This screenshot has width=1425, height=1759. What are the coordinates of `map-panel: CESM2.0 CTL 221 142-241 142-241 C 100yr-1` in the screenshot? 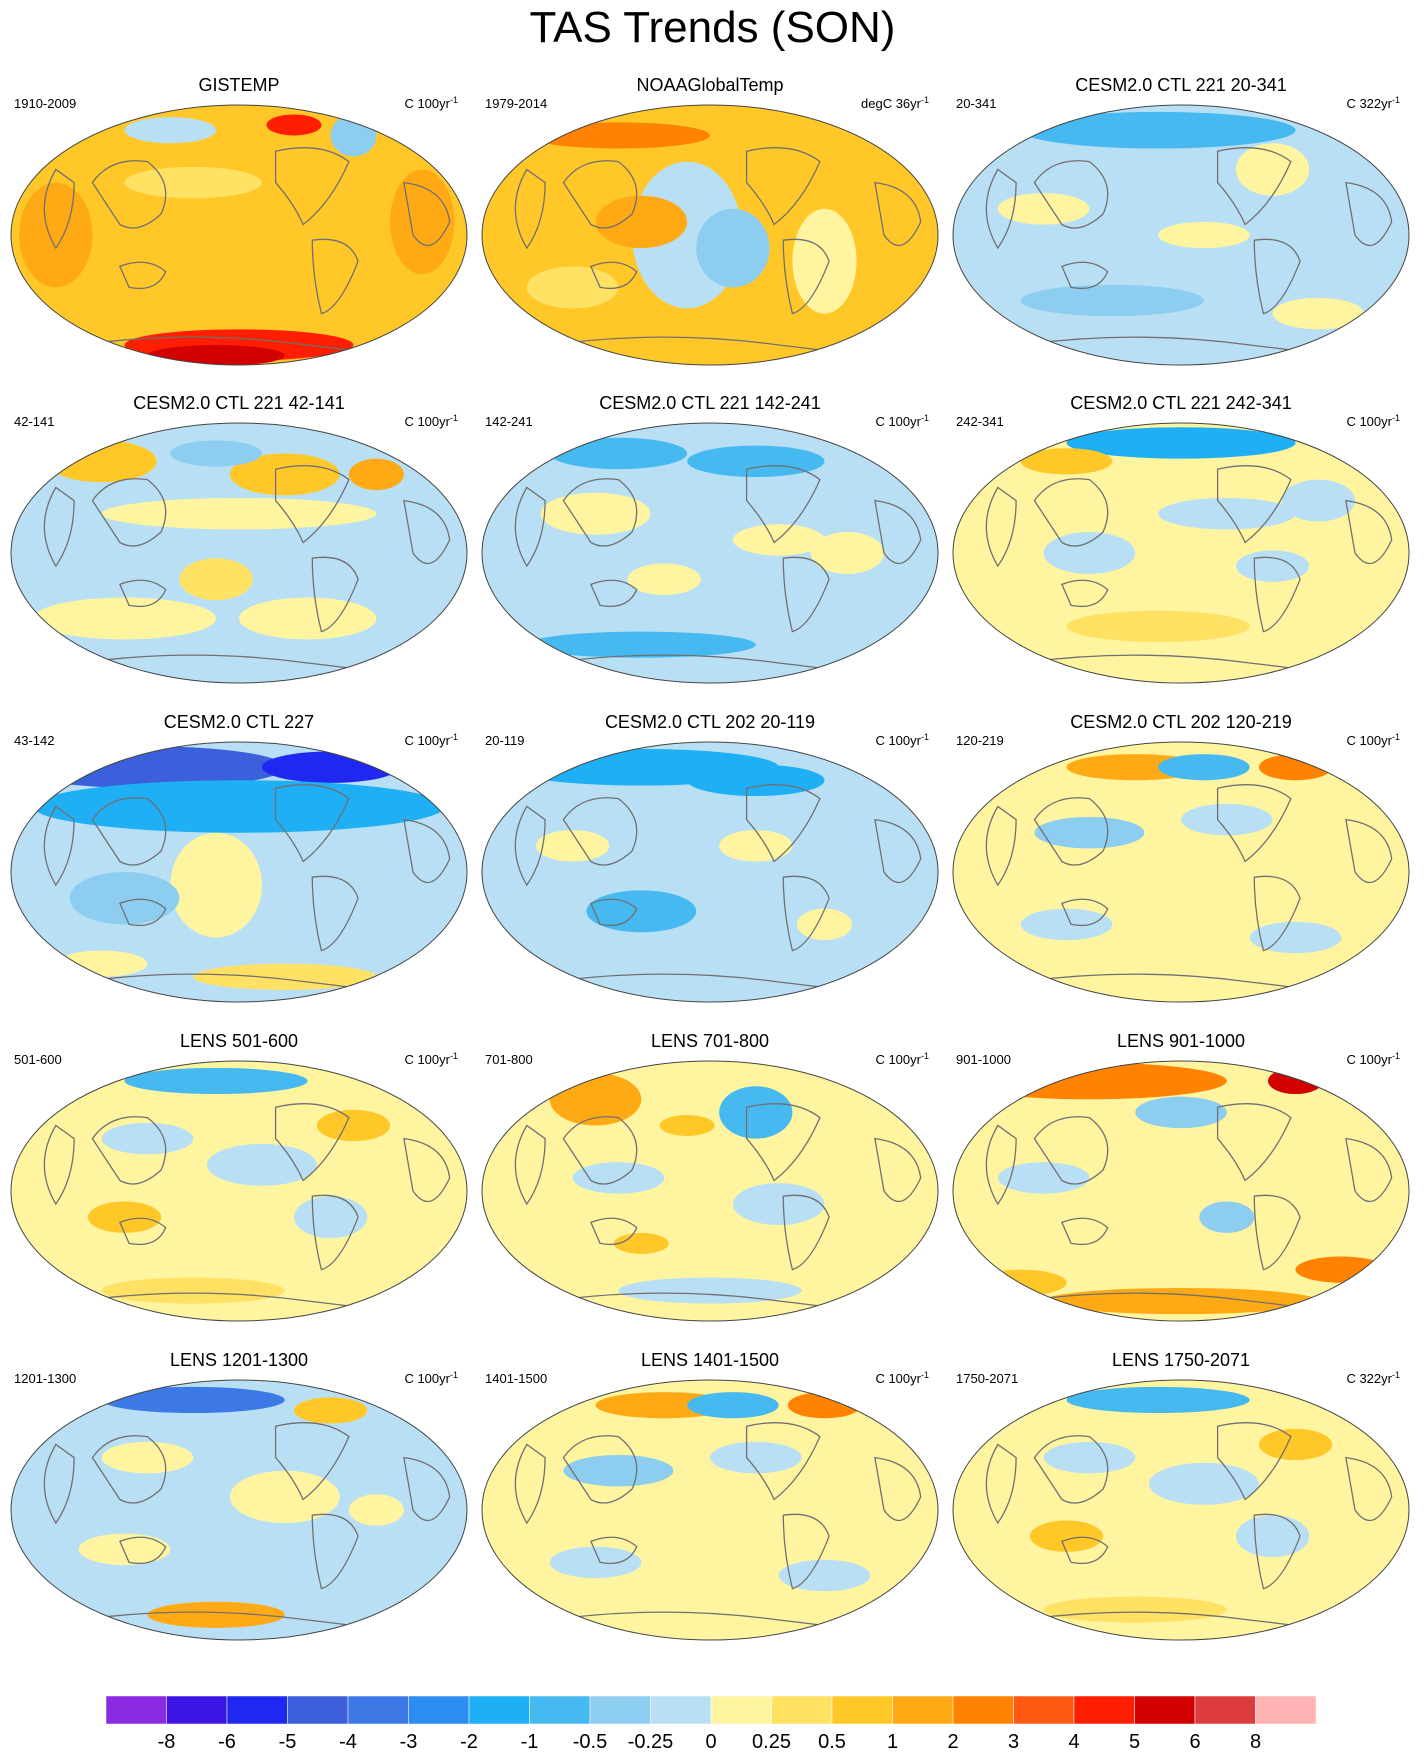 It's located at (710, 552).